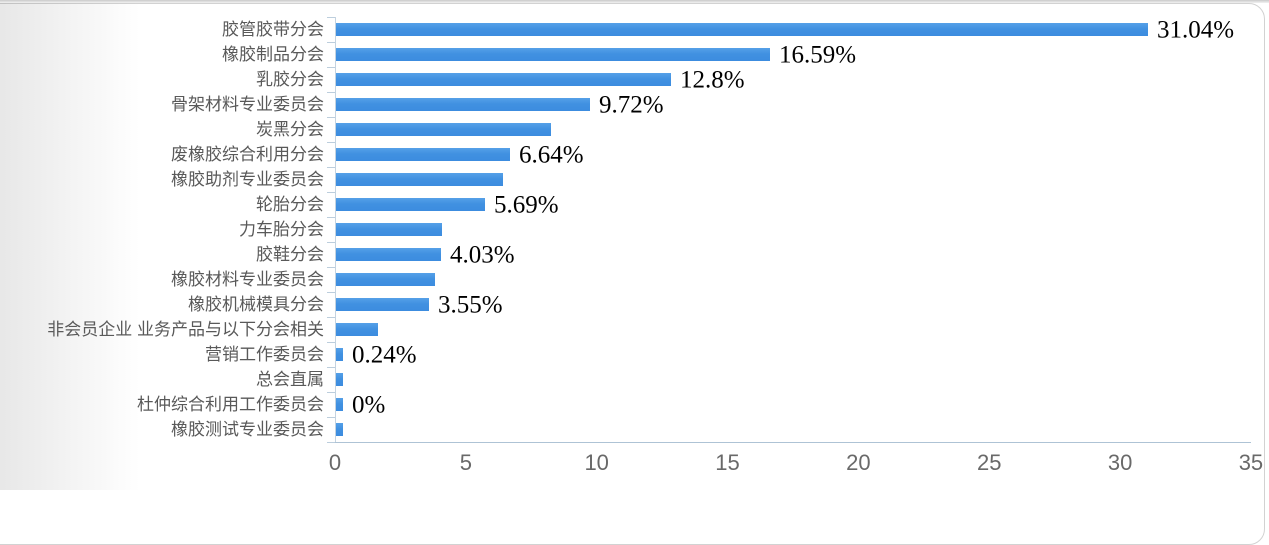 The height and width of the screenshot is (545, 1269). Describe the element at coordinates (290, 254) in the screenshot. I see `category-label: 胶鞋分会` at that location.